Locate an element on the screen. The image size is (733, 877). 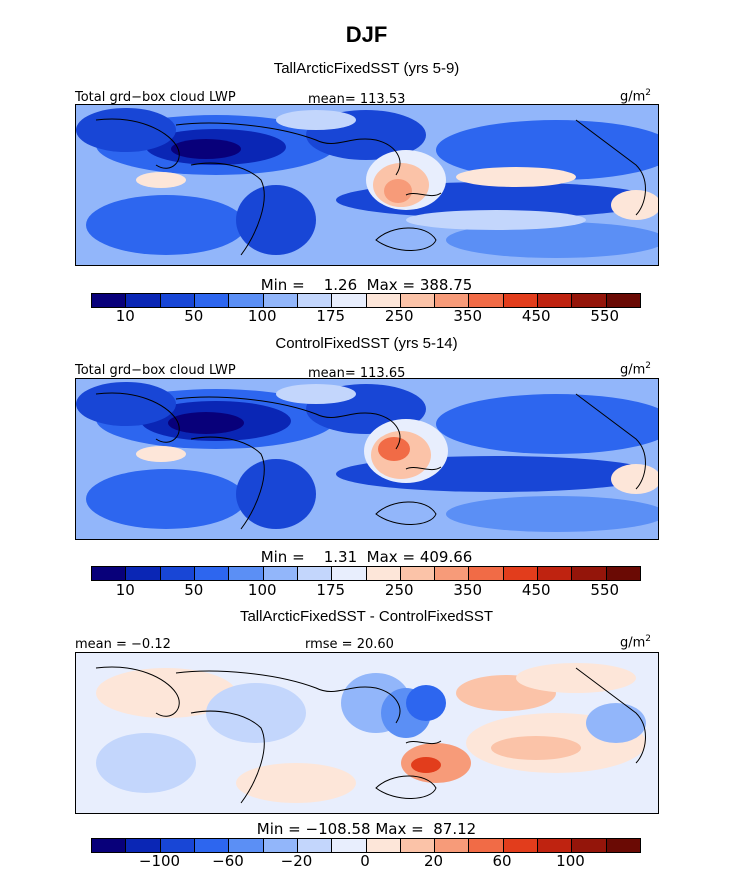
panel3-map is located at coordinates (367, 733).